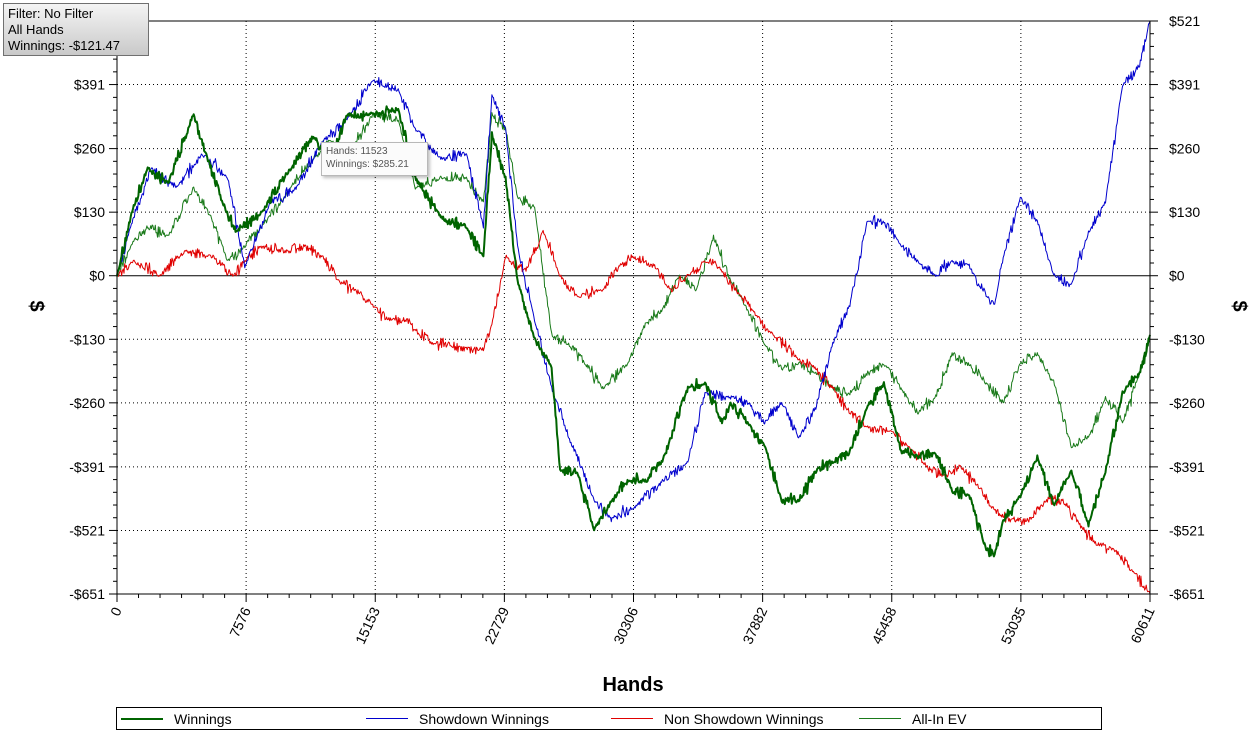  What do you see at coordinates (1187, 530) in the screenshot?
I see `y-tick-label-right: -$521` at bounding box center [1187, 530].